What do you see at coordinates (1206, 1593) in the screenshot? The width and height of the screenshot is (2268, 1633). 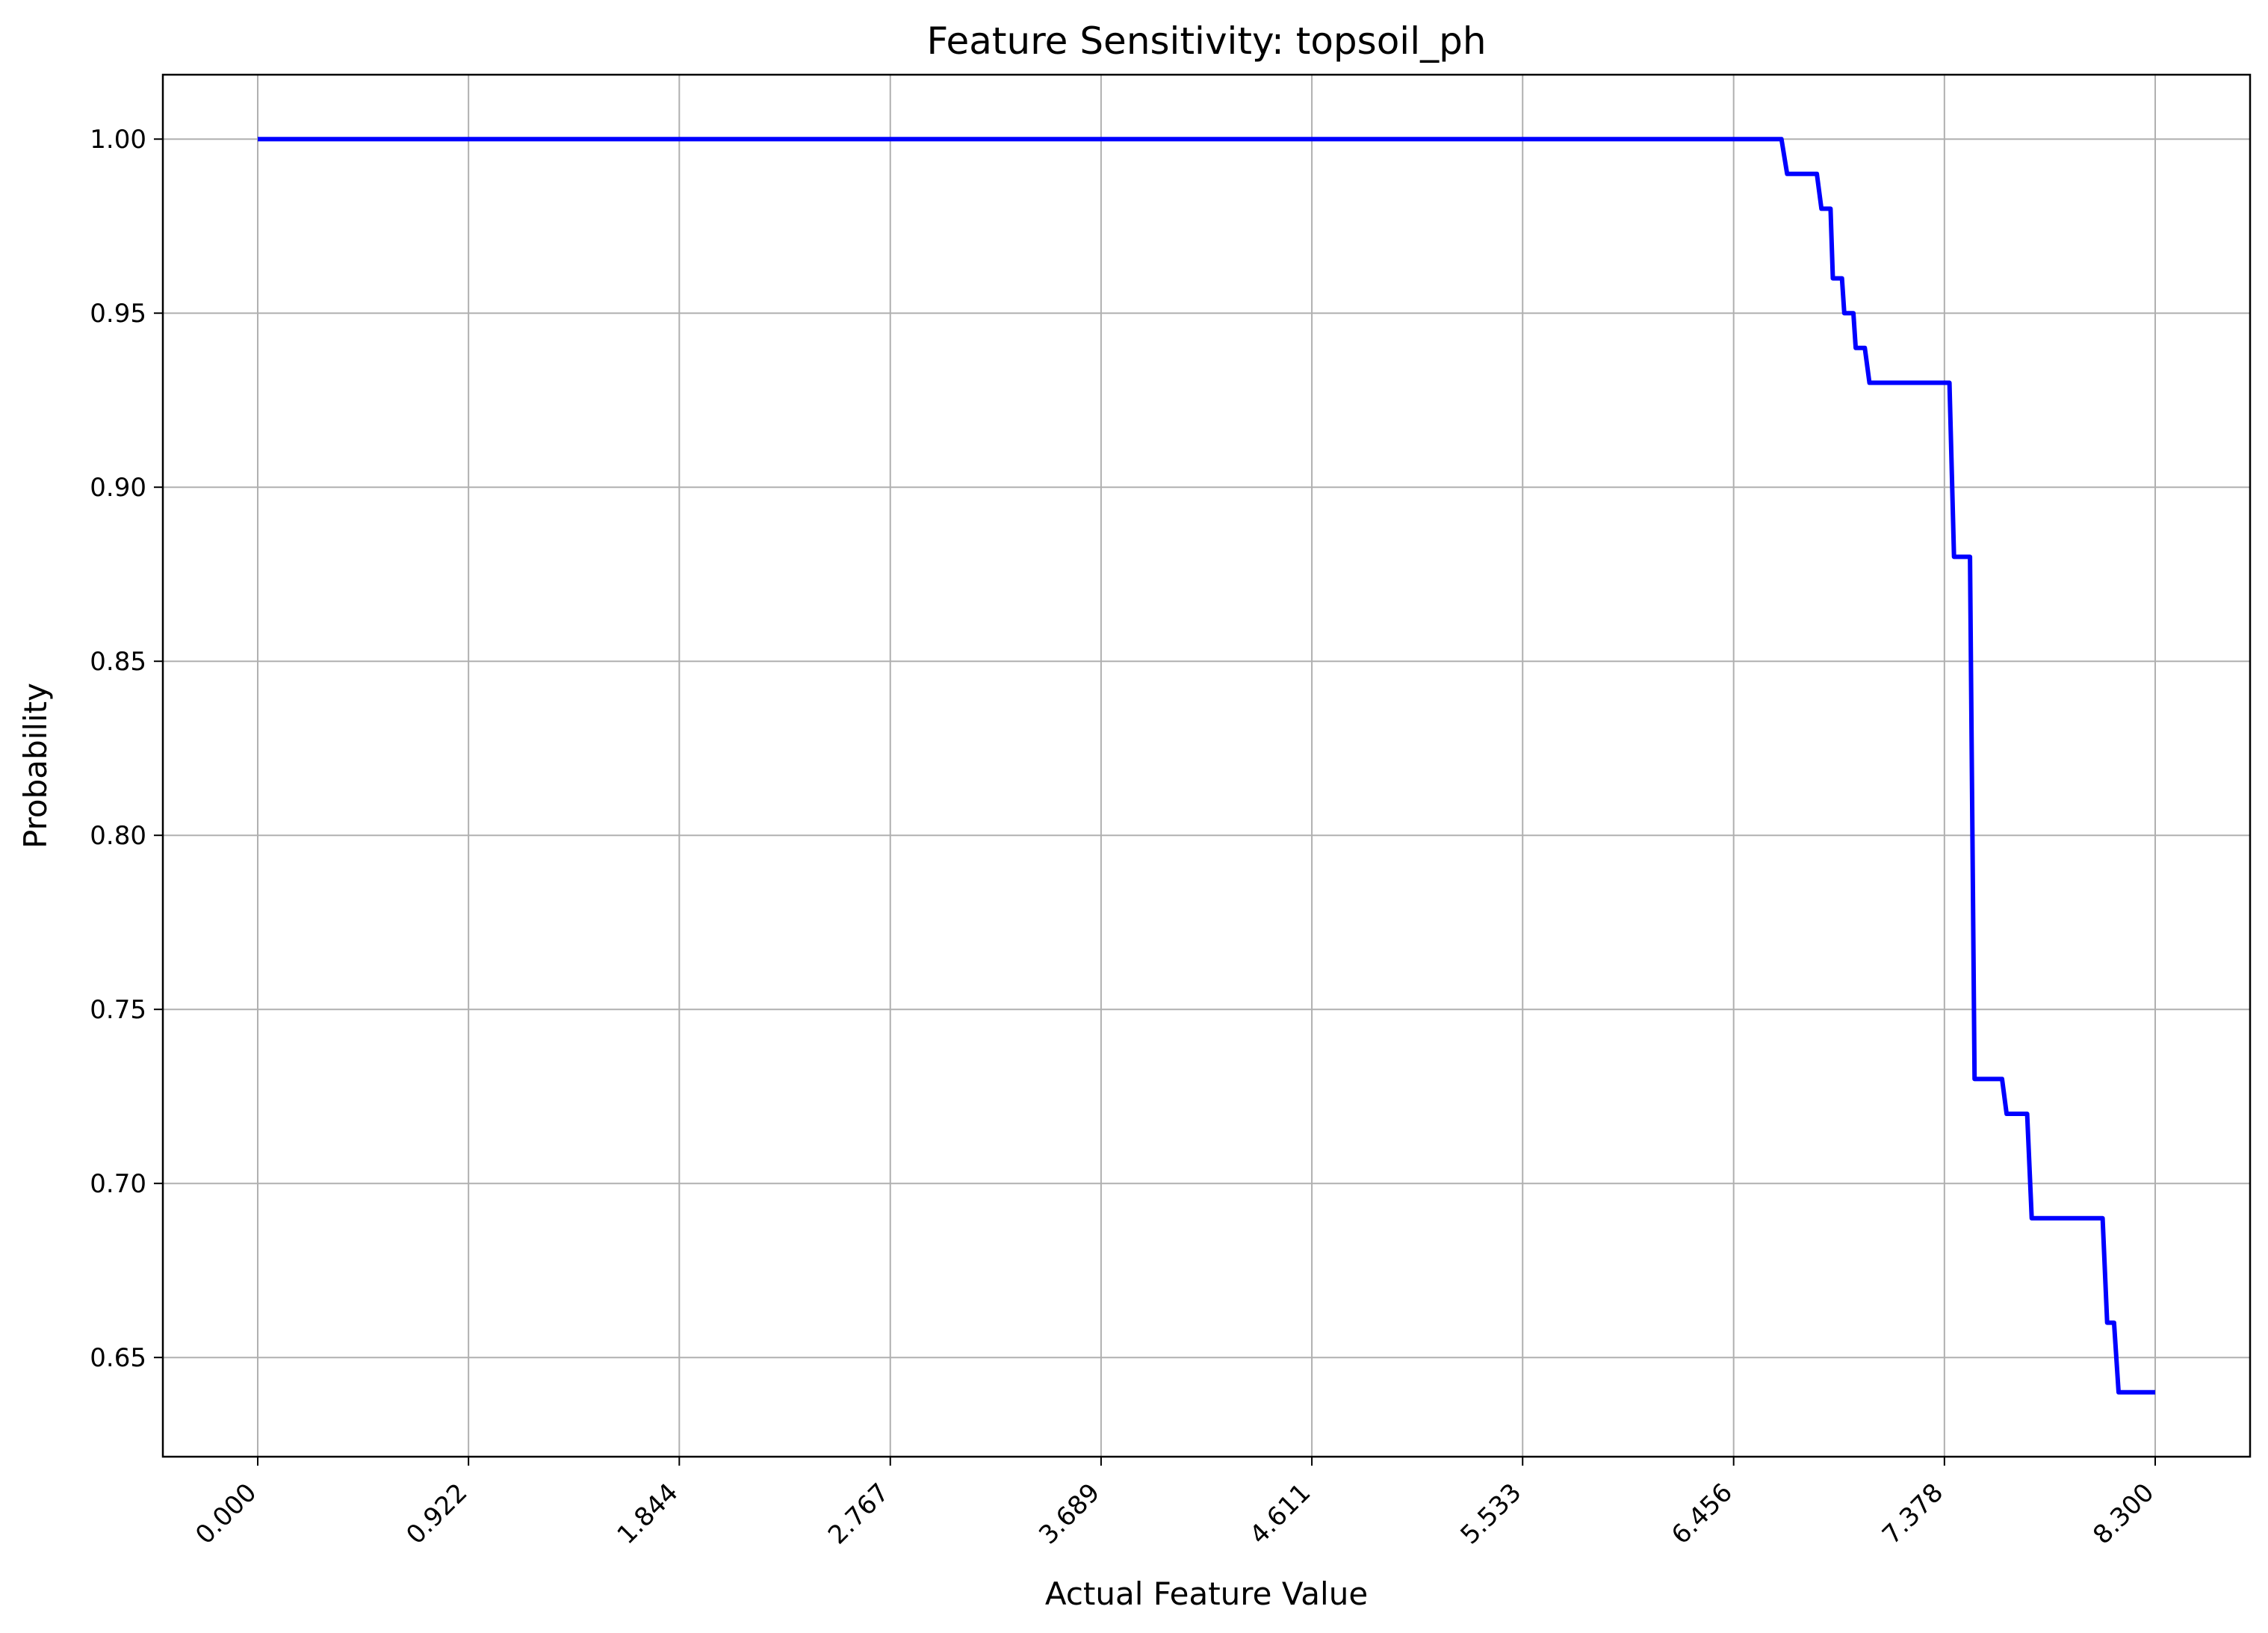 I see `x-axis-label: Actual Feature Value` at bounding box center [1206, 1593].